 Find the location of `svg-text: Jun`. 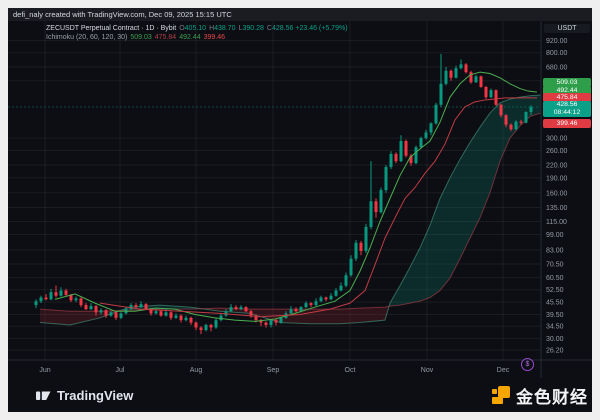

svg-text: Jun is located at coordinates (44, 370).